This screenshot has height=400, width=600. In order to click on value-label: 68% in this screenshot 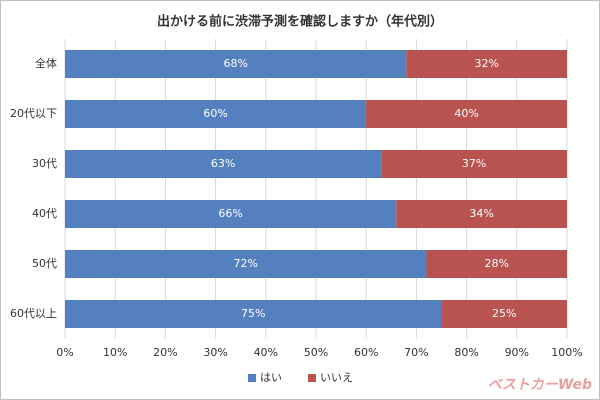, I will do `click(235, 63)`.